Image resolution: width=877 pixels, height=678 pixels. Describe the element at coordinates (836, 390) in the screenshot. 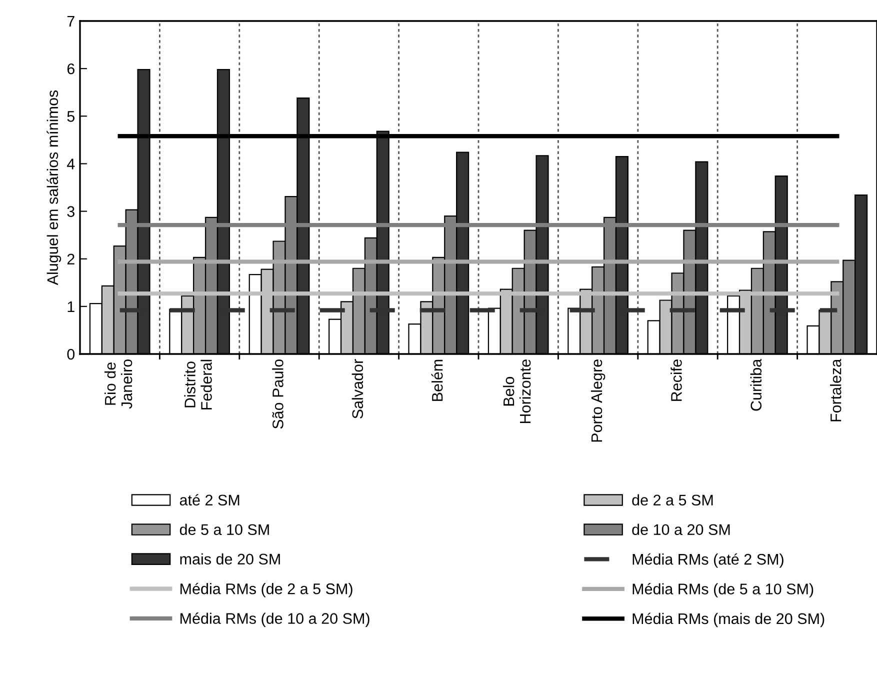

I see `x-tick-label: Fortaleza` at that location.